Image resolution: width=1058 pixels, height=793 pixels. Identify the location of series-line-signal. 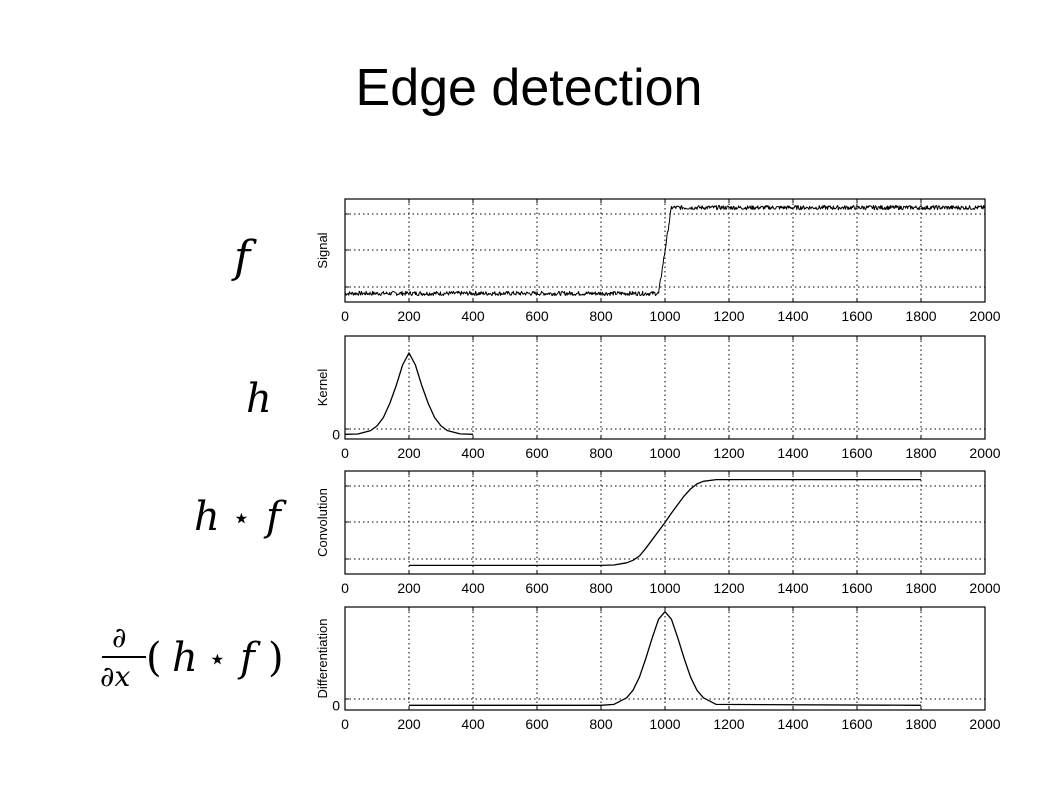
(665, 251).